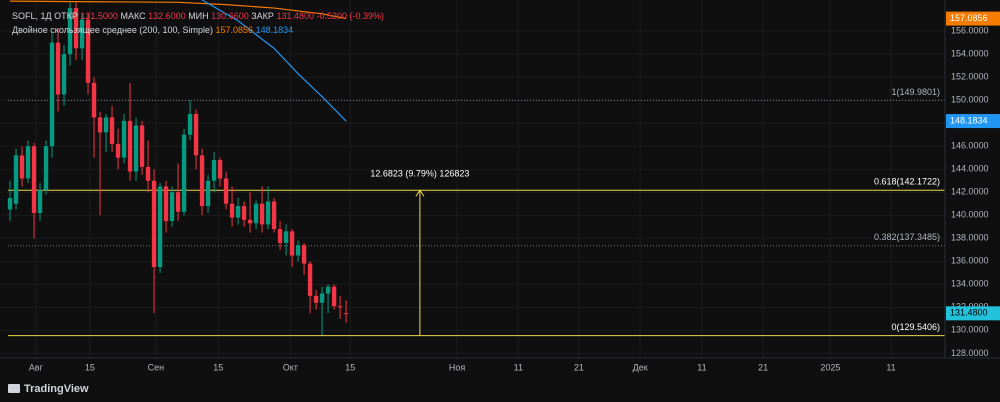  Describe the element at coordinates (295, 16) in the screenshot. I see `field-value: 131.4800` at that location.